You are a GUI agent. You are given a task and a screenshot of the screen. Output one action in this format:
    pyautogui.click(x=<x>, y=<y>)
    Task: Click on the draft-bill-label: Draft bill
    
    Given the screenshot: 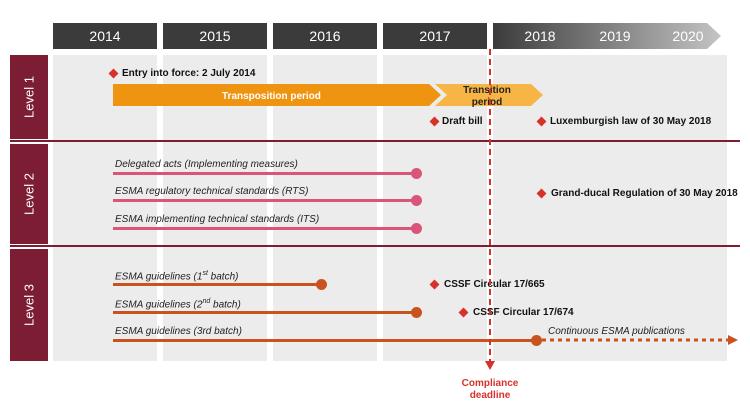 What is the action you would take?
    pyautogui.click(x=462, y=121)
    